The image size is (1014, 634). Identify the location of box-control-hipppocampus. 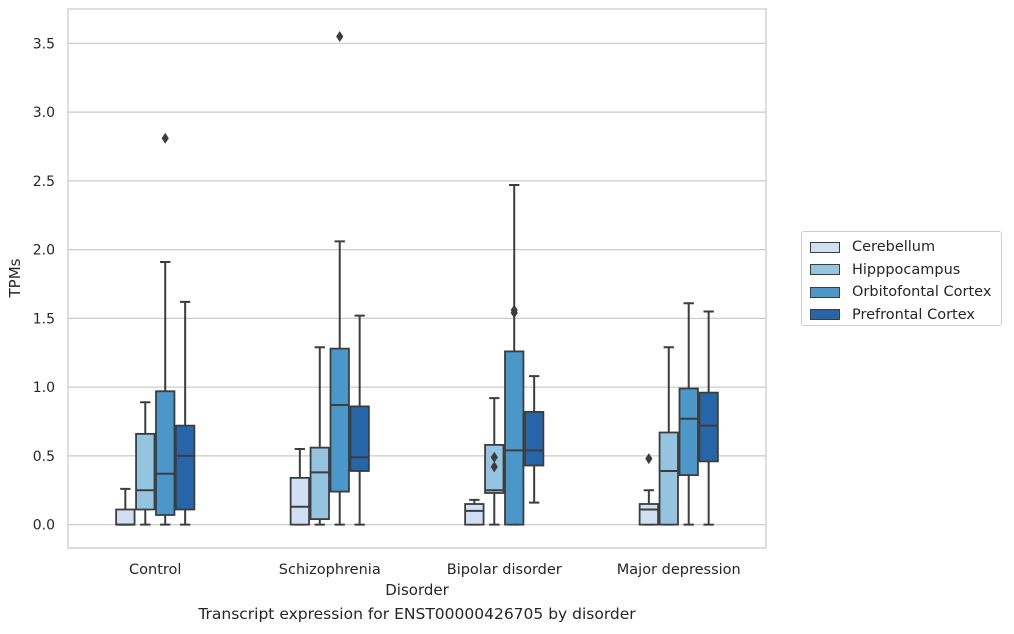
(145, 463).